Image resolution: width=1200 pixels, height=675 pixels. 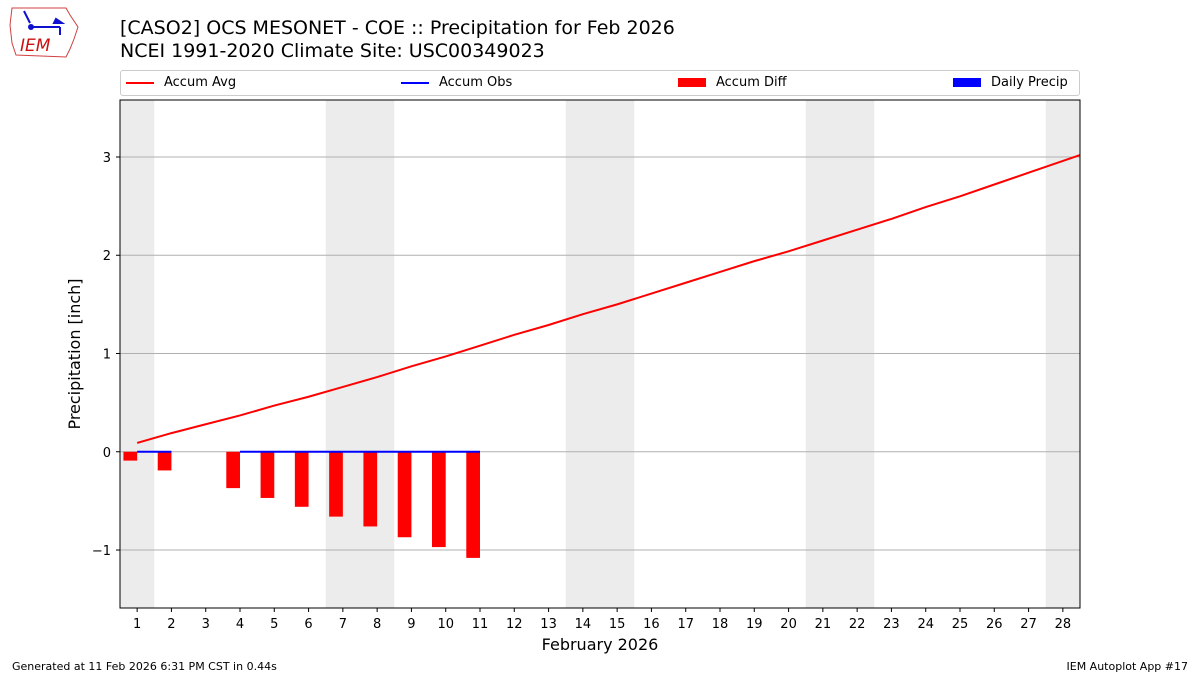 What do you see at coordinates (480, 624) in the screenshot?
I see `x-tick-label: 11` at bounding box center [480, 624].